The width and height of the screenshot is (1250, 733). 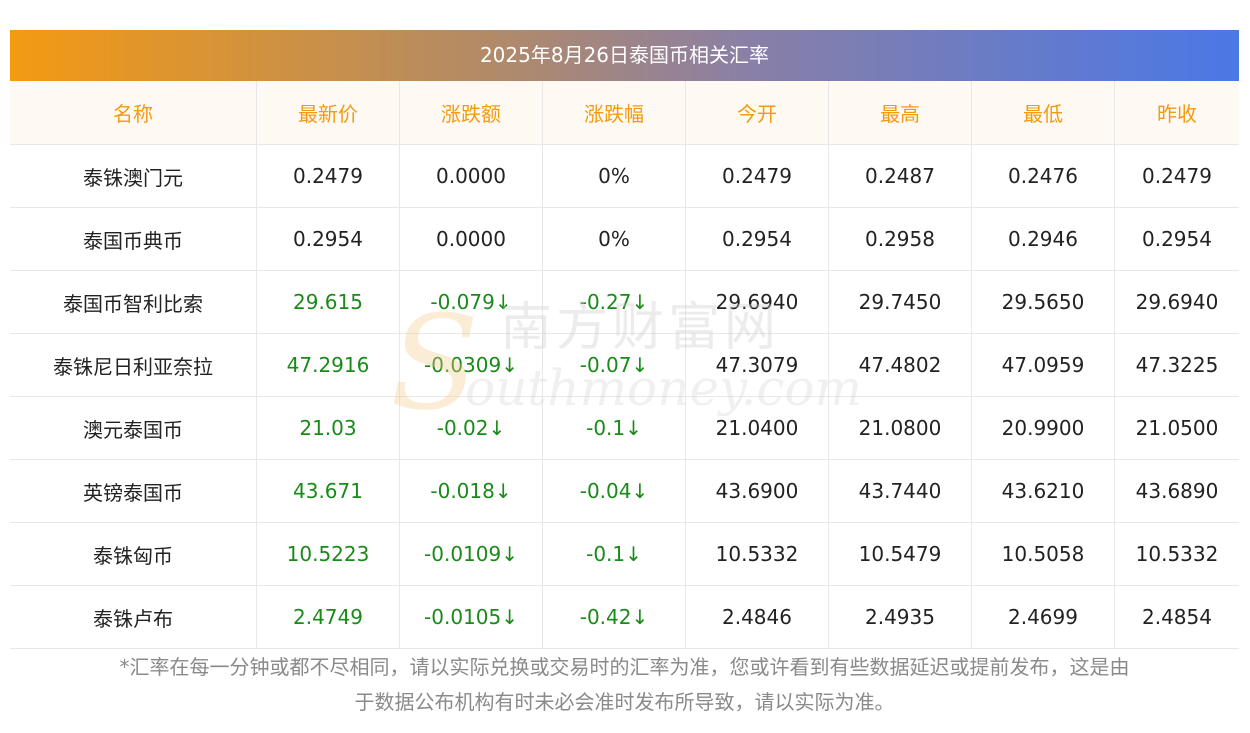 I want to click on header-latest: 最新价, so click(x=328, y=113).